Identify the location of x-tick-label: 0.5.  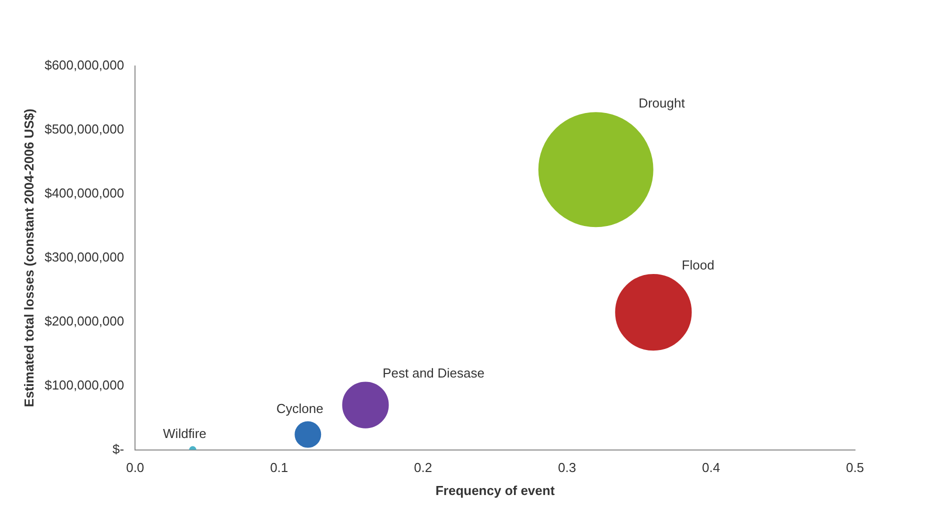
(855, 468).